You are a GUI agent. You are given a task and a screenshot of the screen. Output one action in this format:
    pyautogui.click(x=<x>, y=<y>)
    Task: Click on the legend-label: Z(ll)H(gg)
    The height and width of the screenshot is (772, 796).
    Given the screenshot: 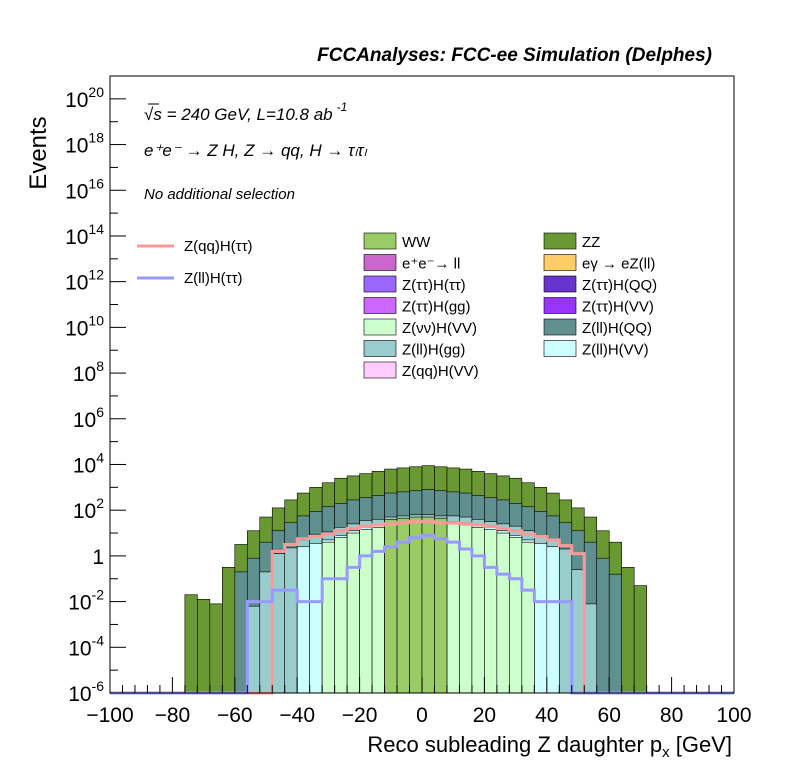 What is the action you would take?
    pyautogui.click(x=433, y=350)
    